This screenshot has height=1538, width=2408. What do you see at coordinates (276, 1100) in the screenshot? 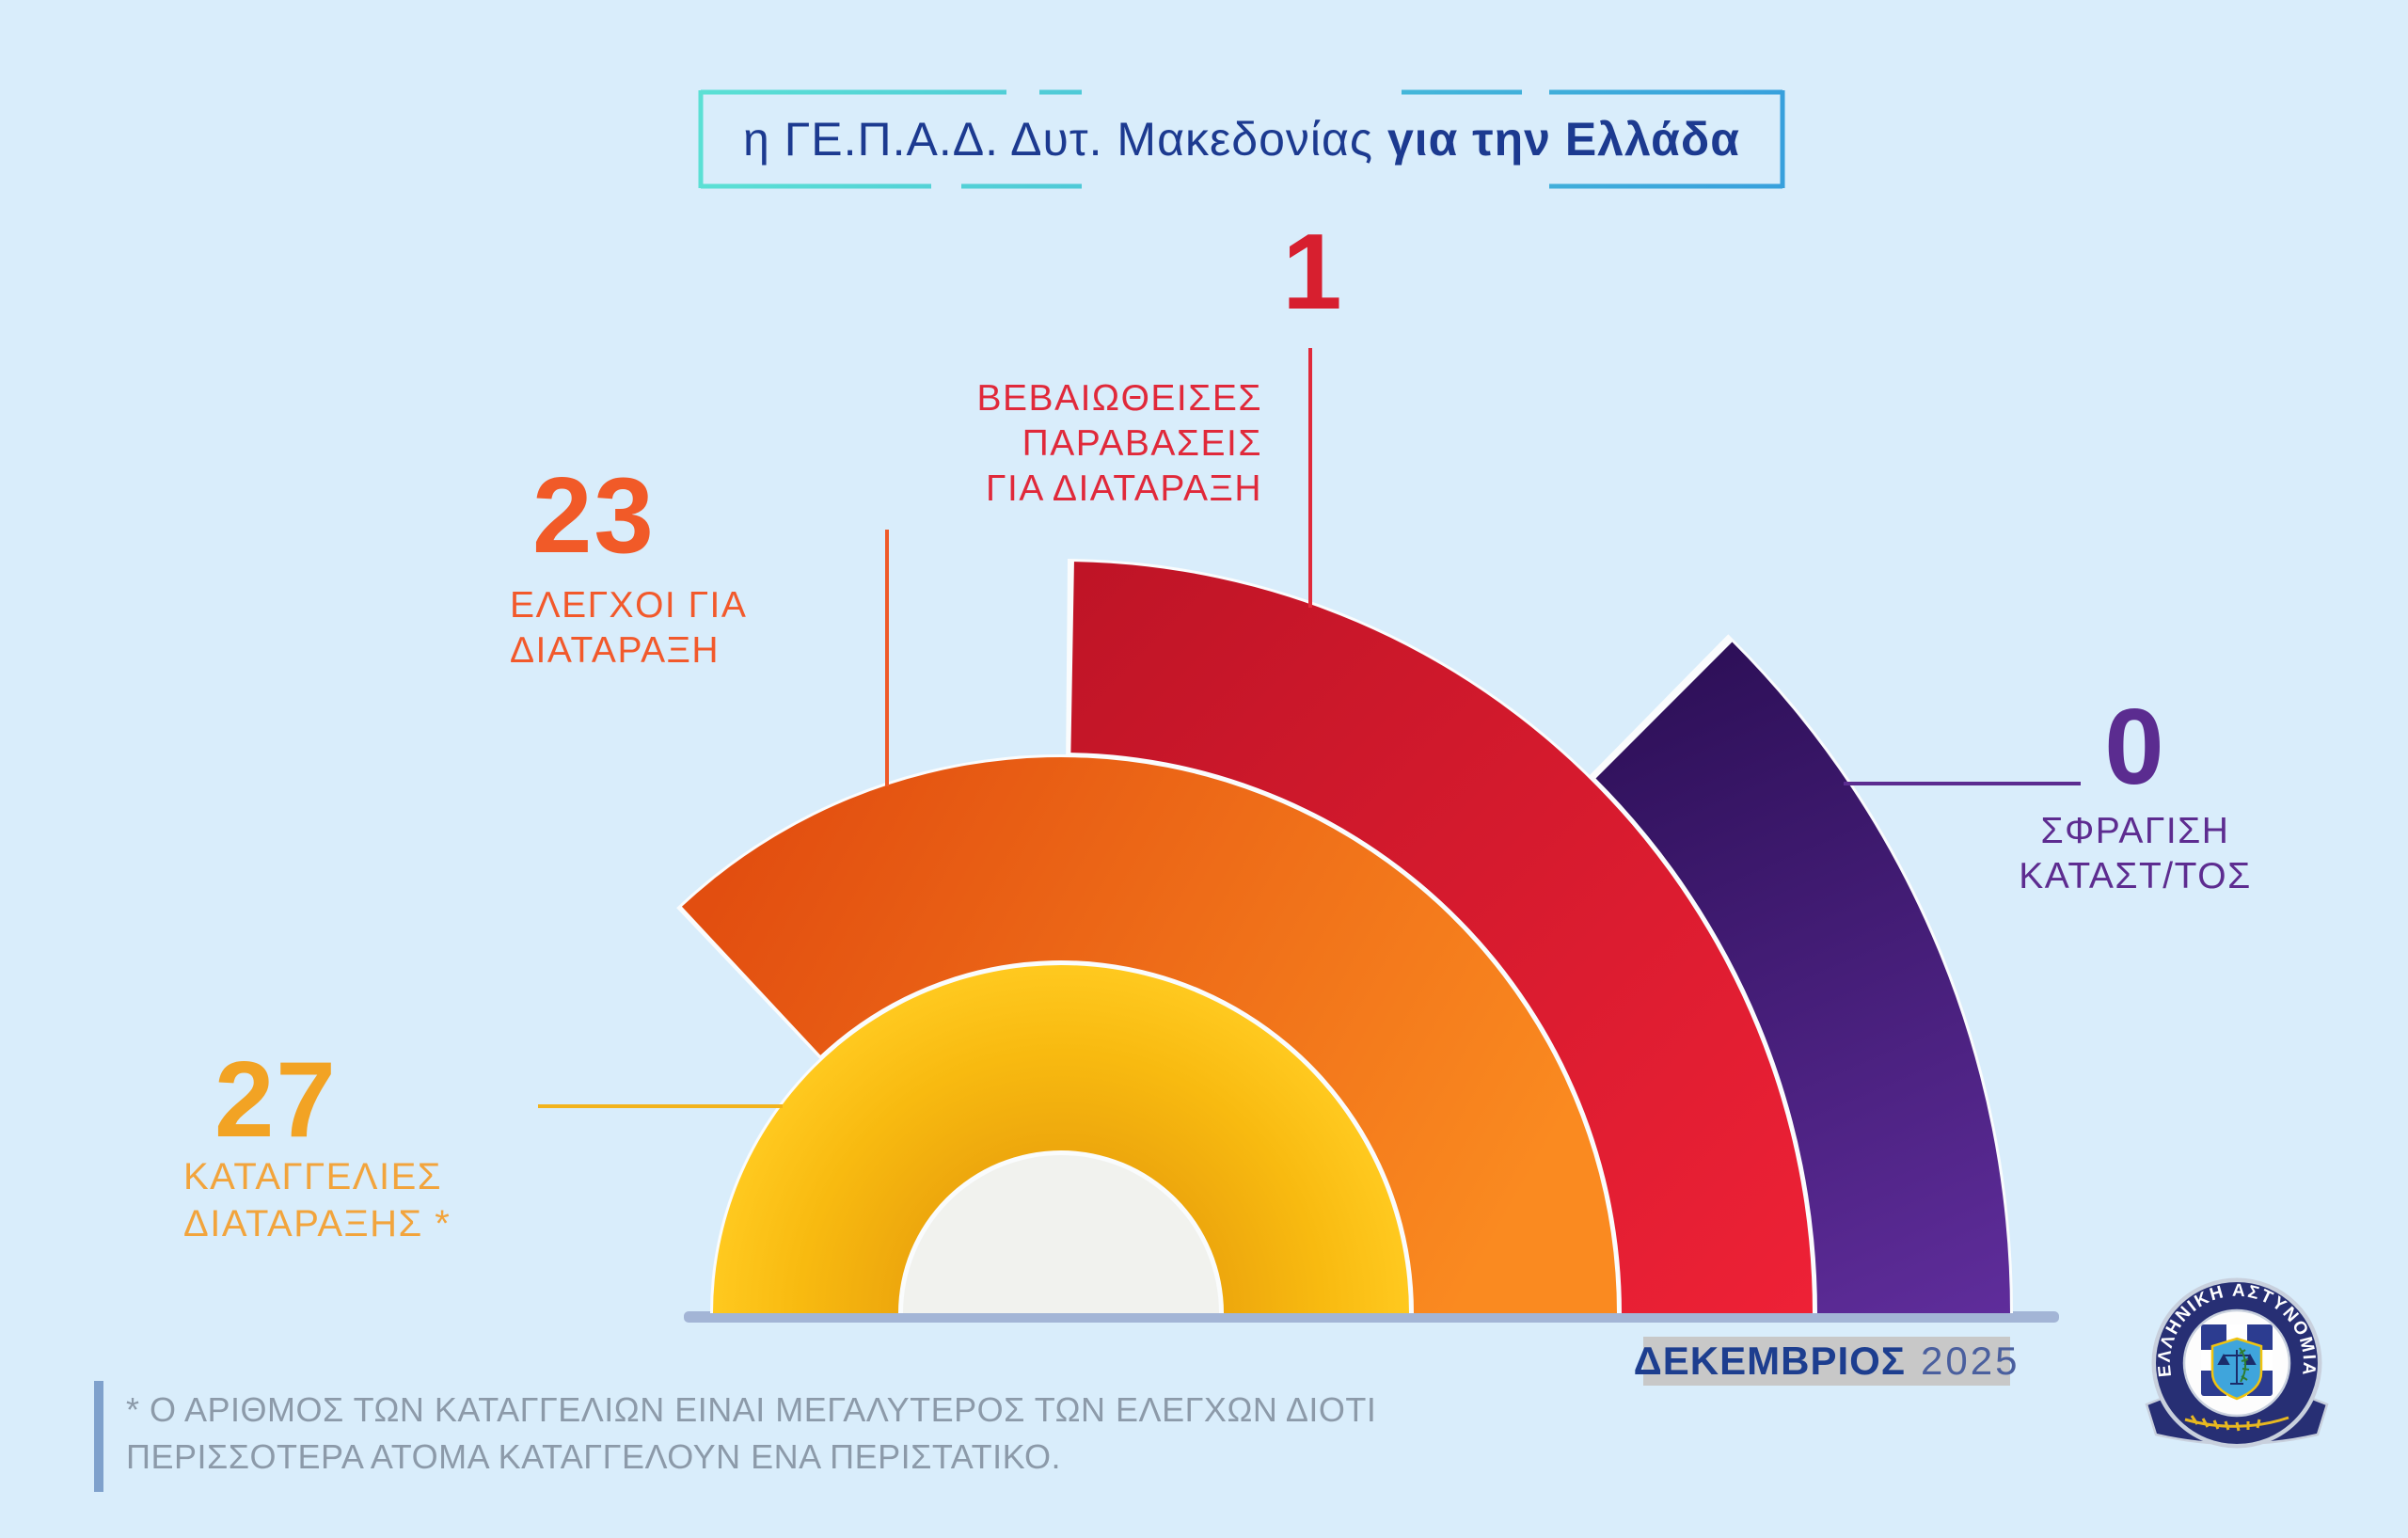
I see `complaints-value: 27` at bounding box center [276, 1100].